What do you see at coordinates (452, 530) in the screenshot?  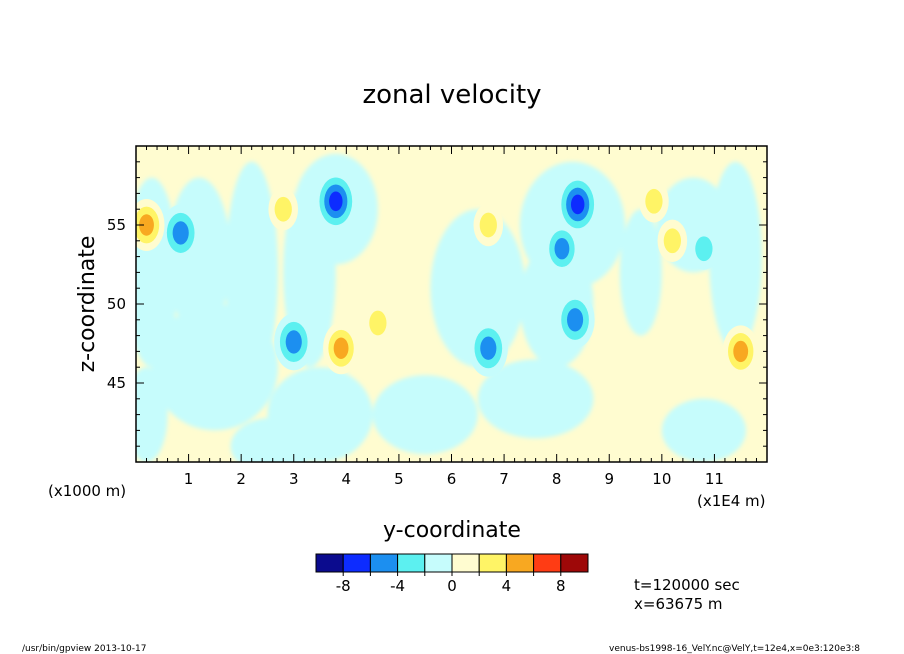 I see `x-axis-title: y-coordinate` at bounding box center [452, 530].